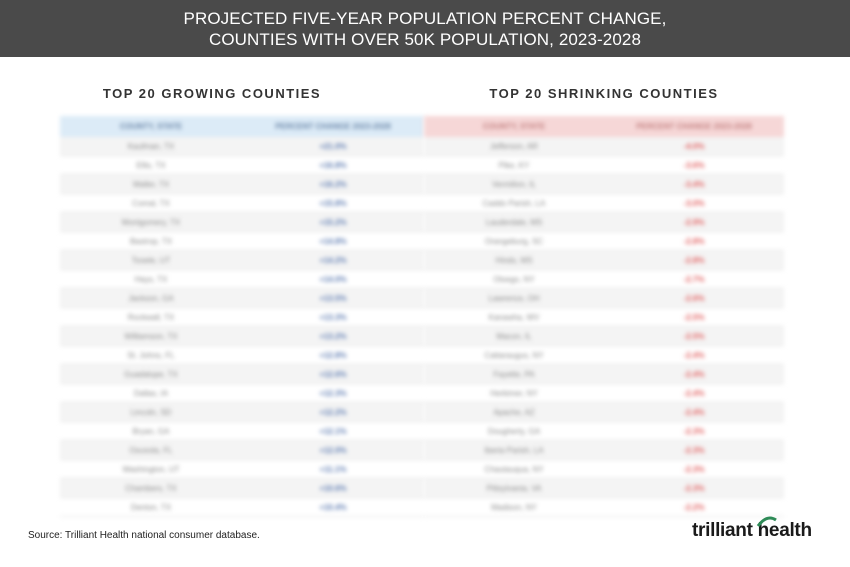 This screenshot has width=850, height=567. I want to click on growing-table-row: Kaufman, TX +21.0%, so click(242, 146).